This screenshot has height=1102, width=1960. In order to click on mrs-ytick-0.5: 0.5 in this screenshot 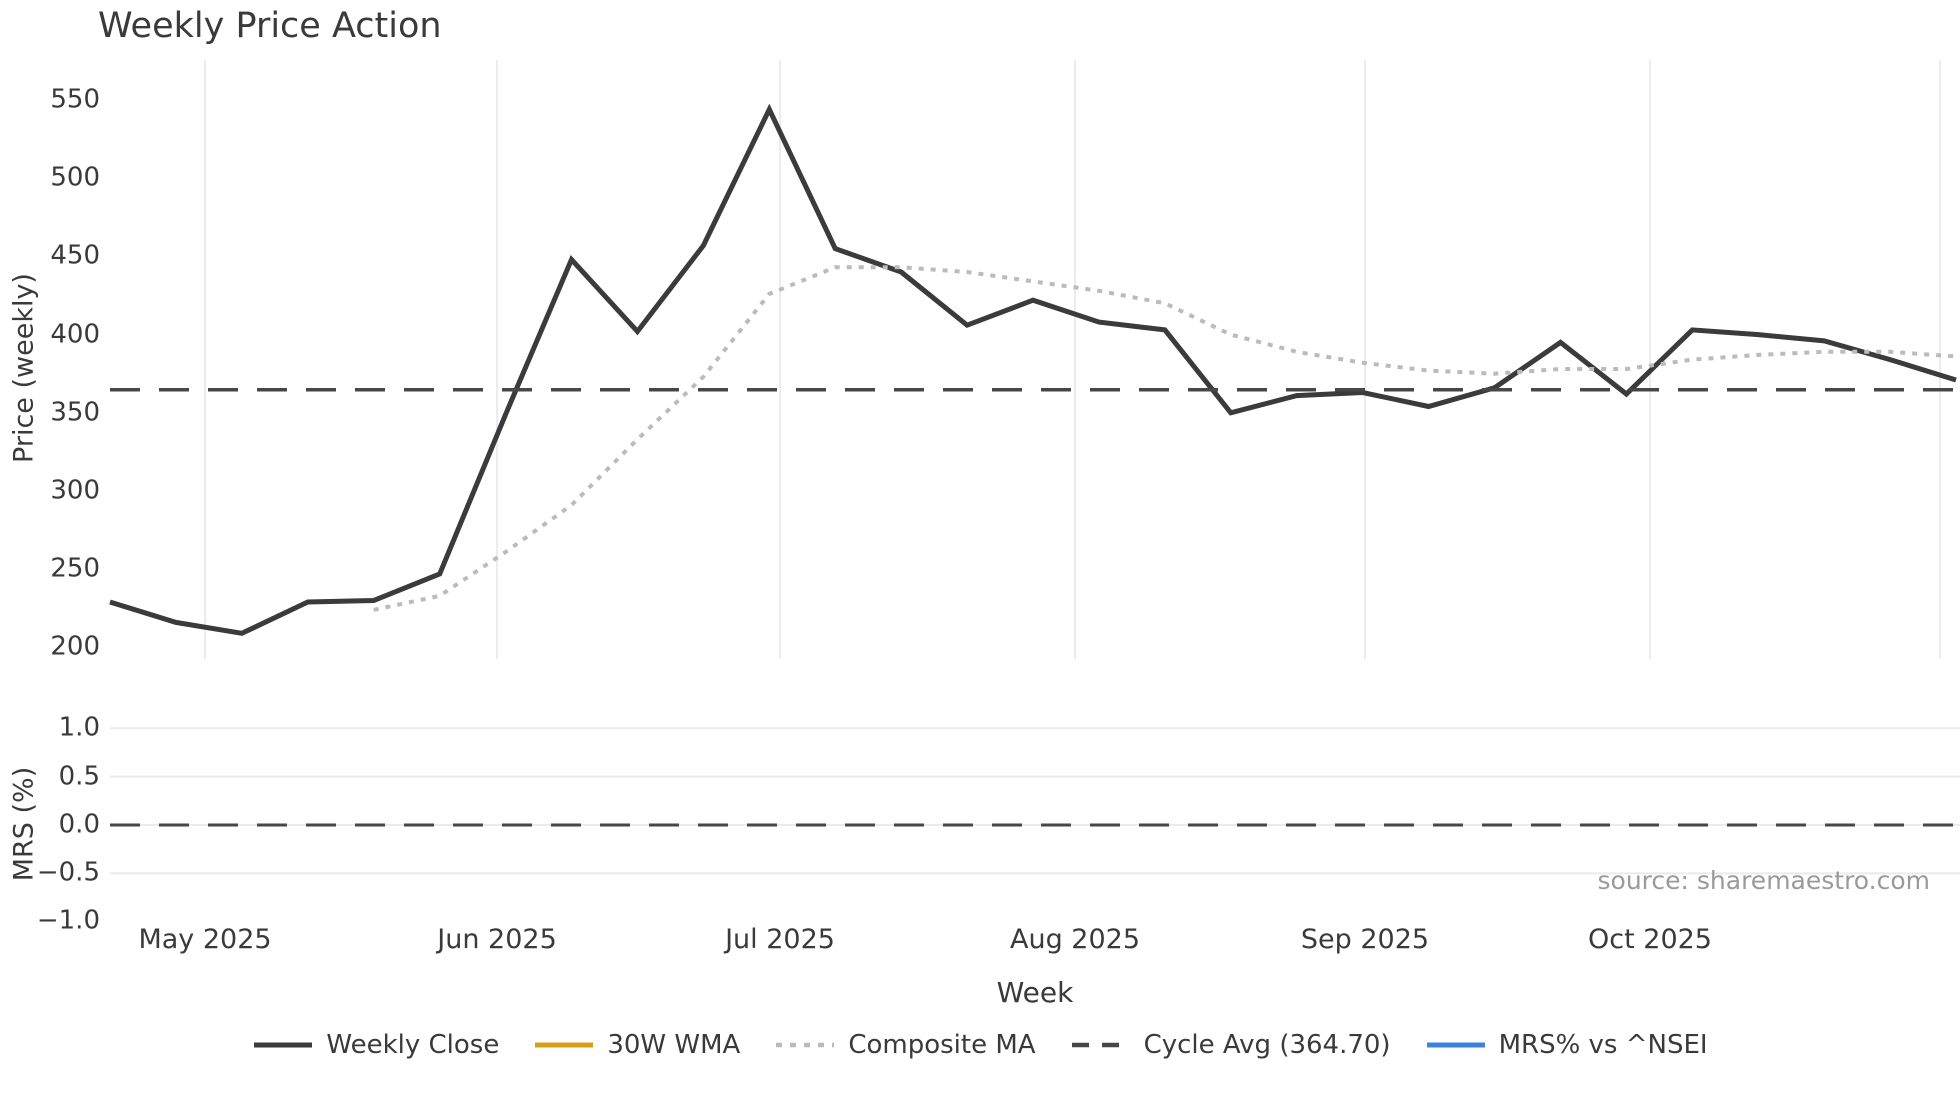, I will do `click(79, 776)`.